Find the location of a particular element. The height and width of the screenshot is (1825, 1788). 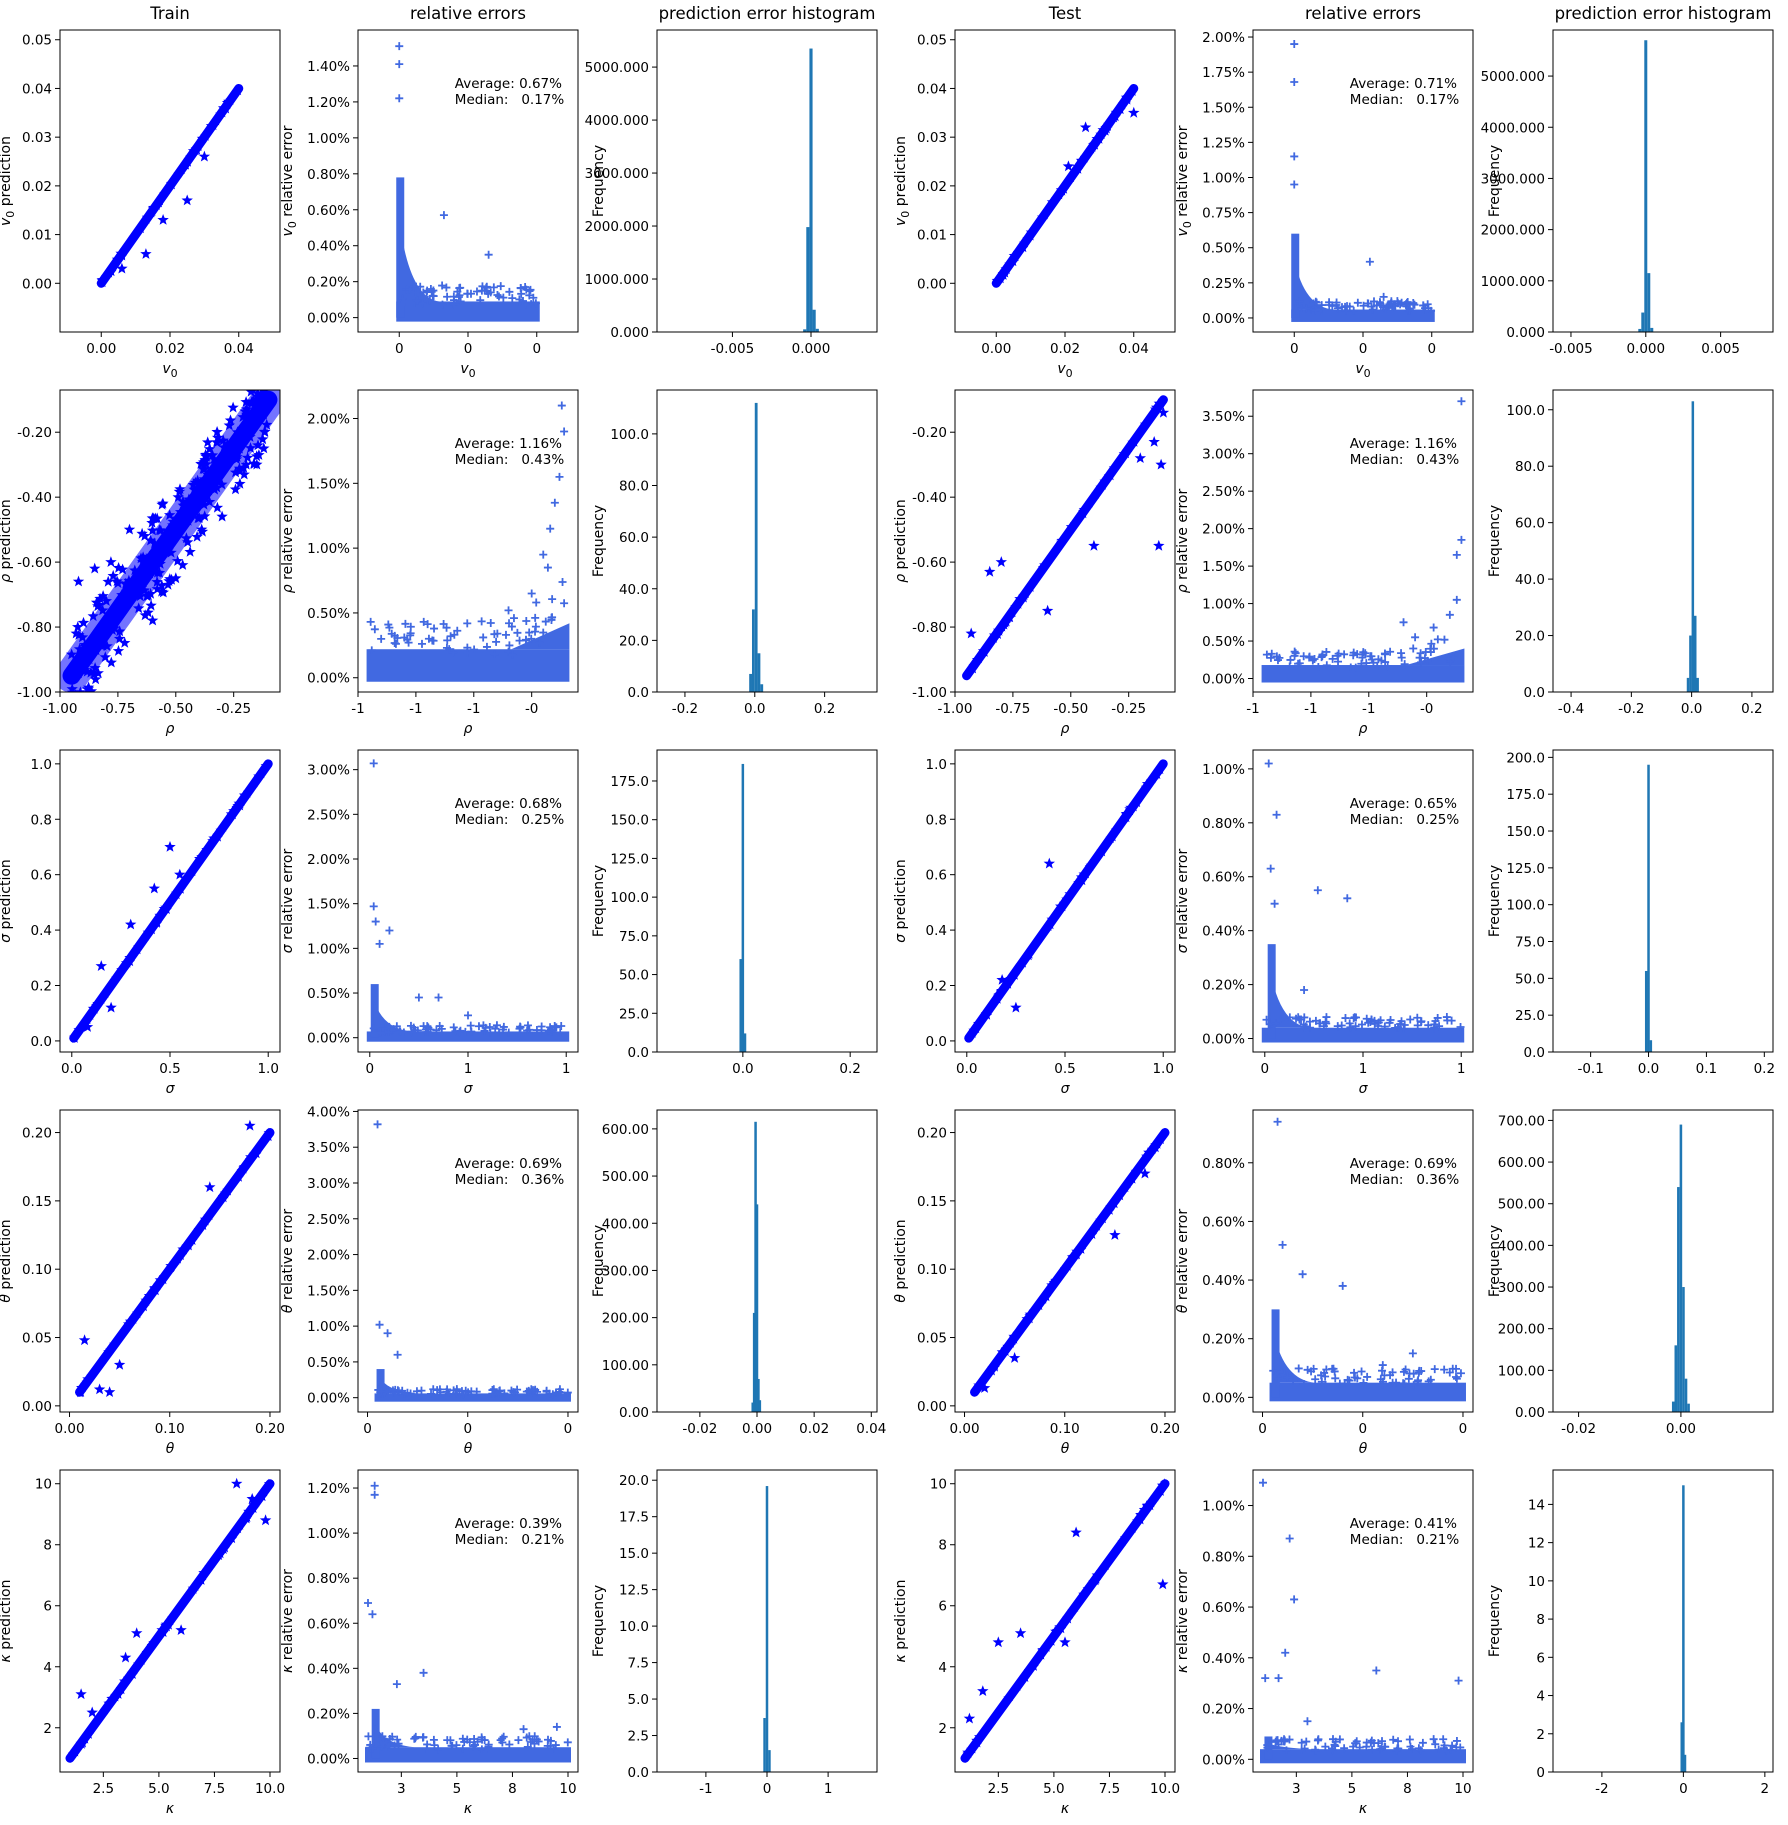

y-tick-label: 0.40% is located at coordinates (1223, 1659).